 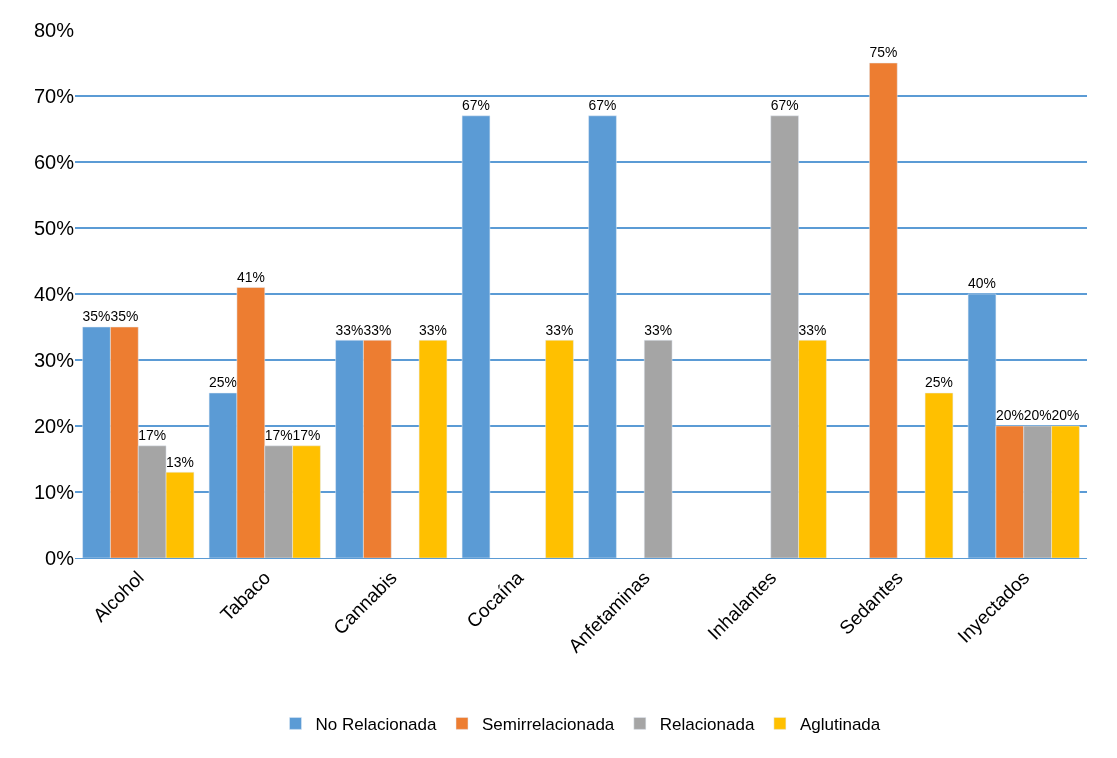 What do you see at coordinates (54, 294) in the screenshot?
I see `y-tick-label: 40%` at bounding box center [54, 294].